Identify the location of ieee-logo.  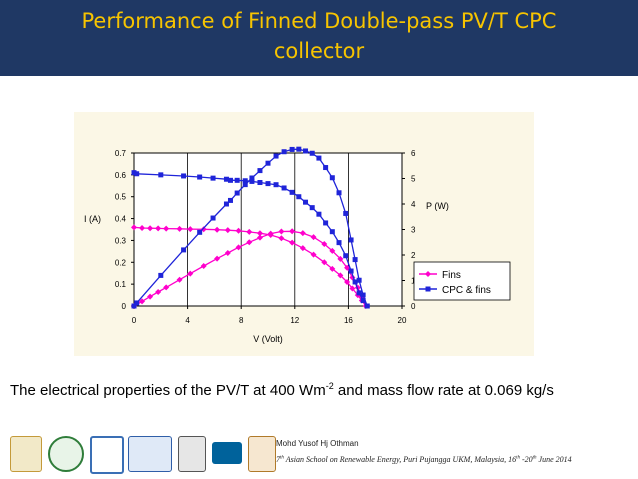
(227, 453).